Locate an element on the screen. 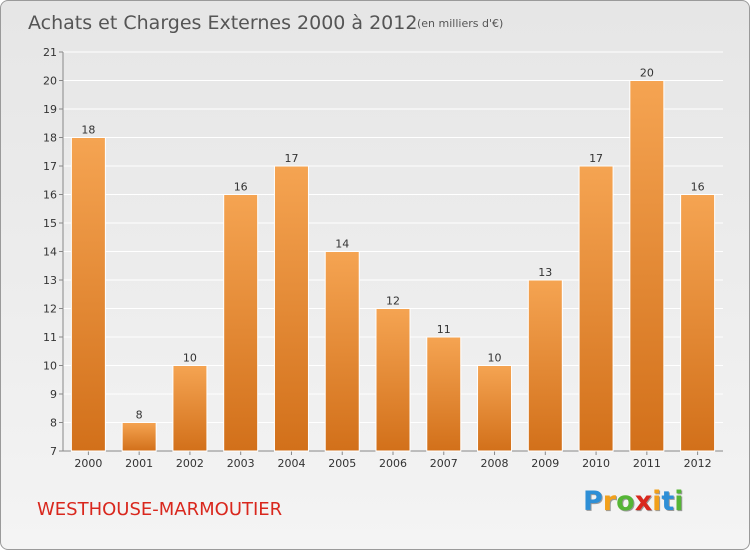 The height and width of the screenshot is (550, 750). y-tick-label: 21 is located at coordinates (50, 52).